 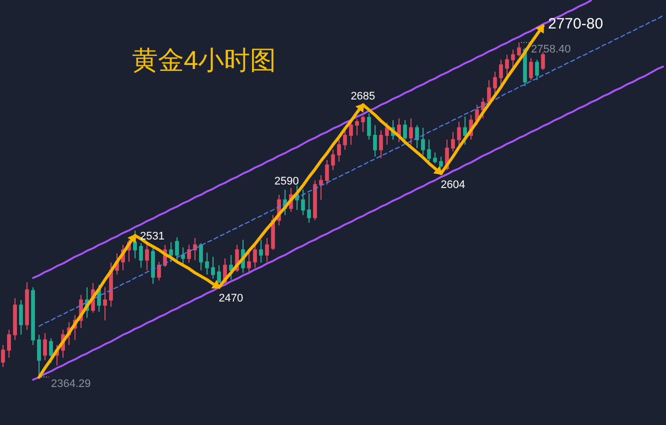 What do you see at coordinates (231, 298) in the screenshot?
I see `value-label: 2470` at bounding box center [231, 298].